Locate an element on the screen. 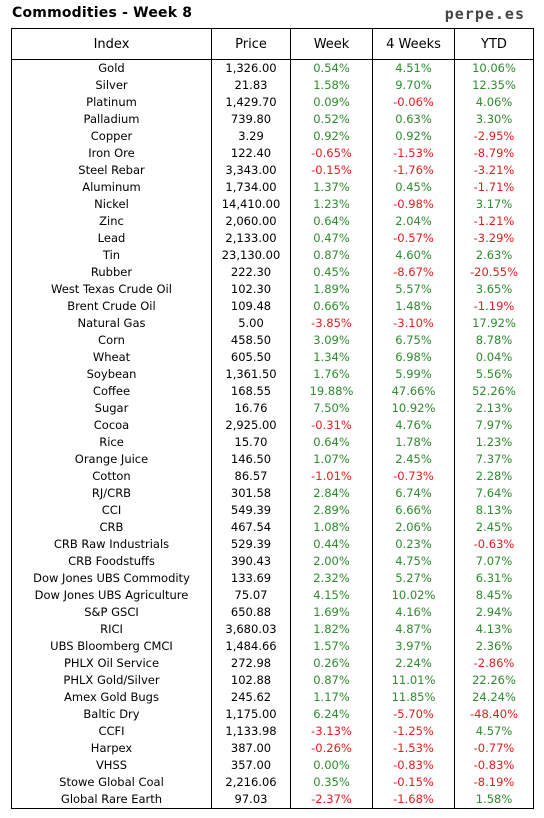 This screenshot has width=544, height=818. table-row: Palladium 739.80 0.52% 0.63% 3.30% is located at coordinates (272, 119).